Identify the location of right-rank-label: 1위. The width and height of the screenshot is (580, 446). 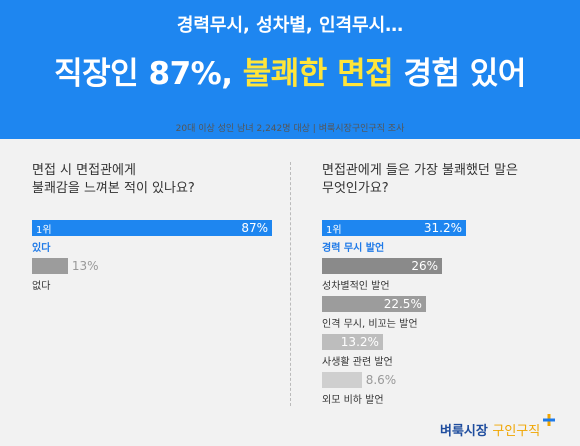
(334, 230).